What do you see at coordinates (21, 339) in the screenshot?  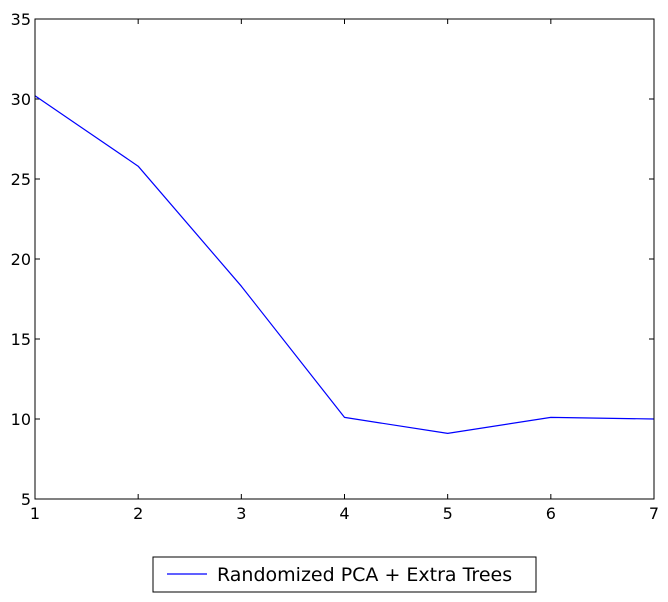 I see `y-tick-label: 15` at bounding box center [21, 339].